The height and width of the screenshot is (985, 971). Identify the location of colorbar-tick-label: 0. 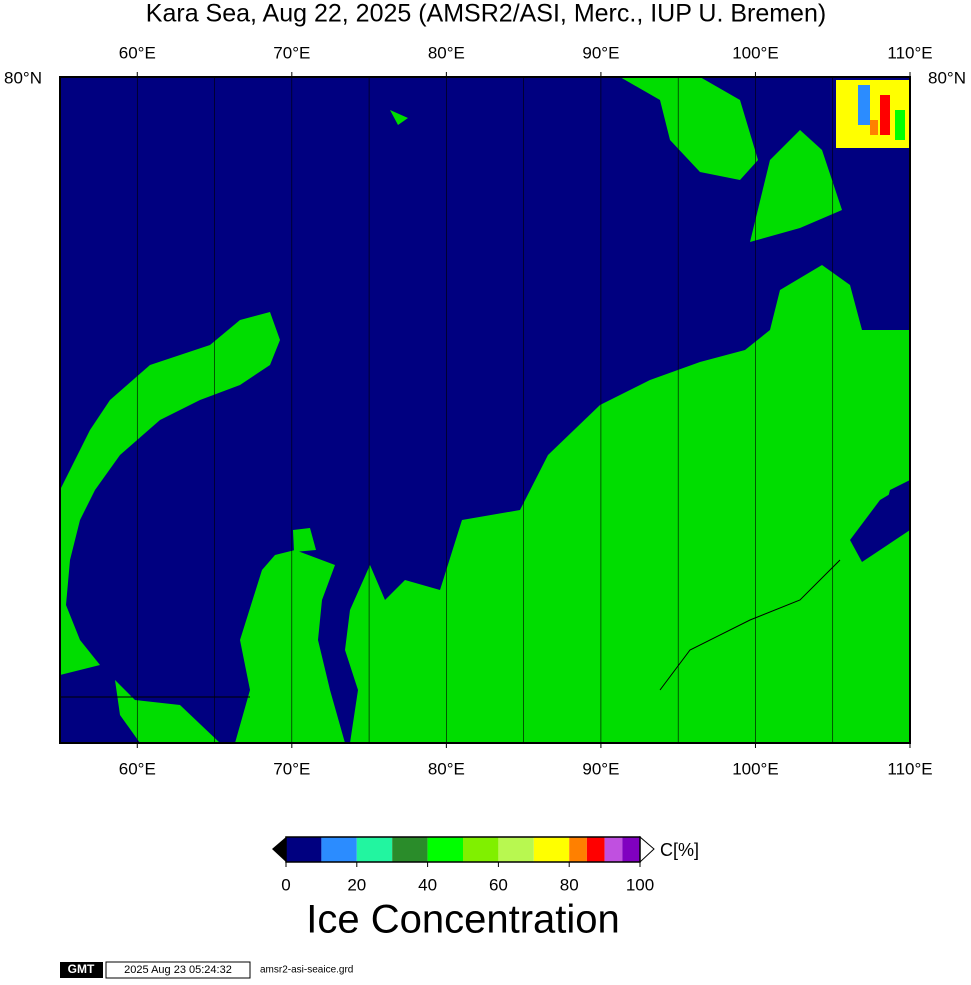
(285, 884).